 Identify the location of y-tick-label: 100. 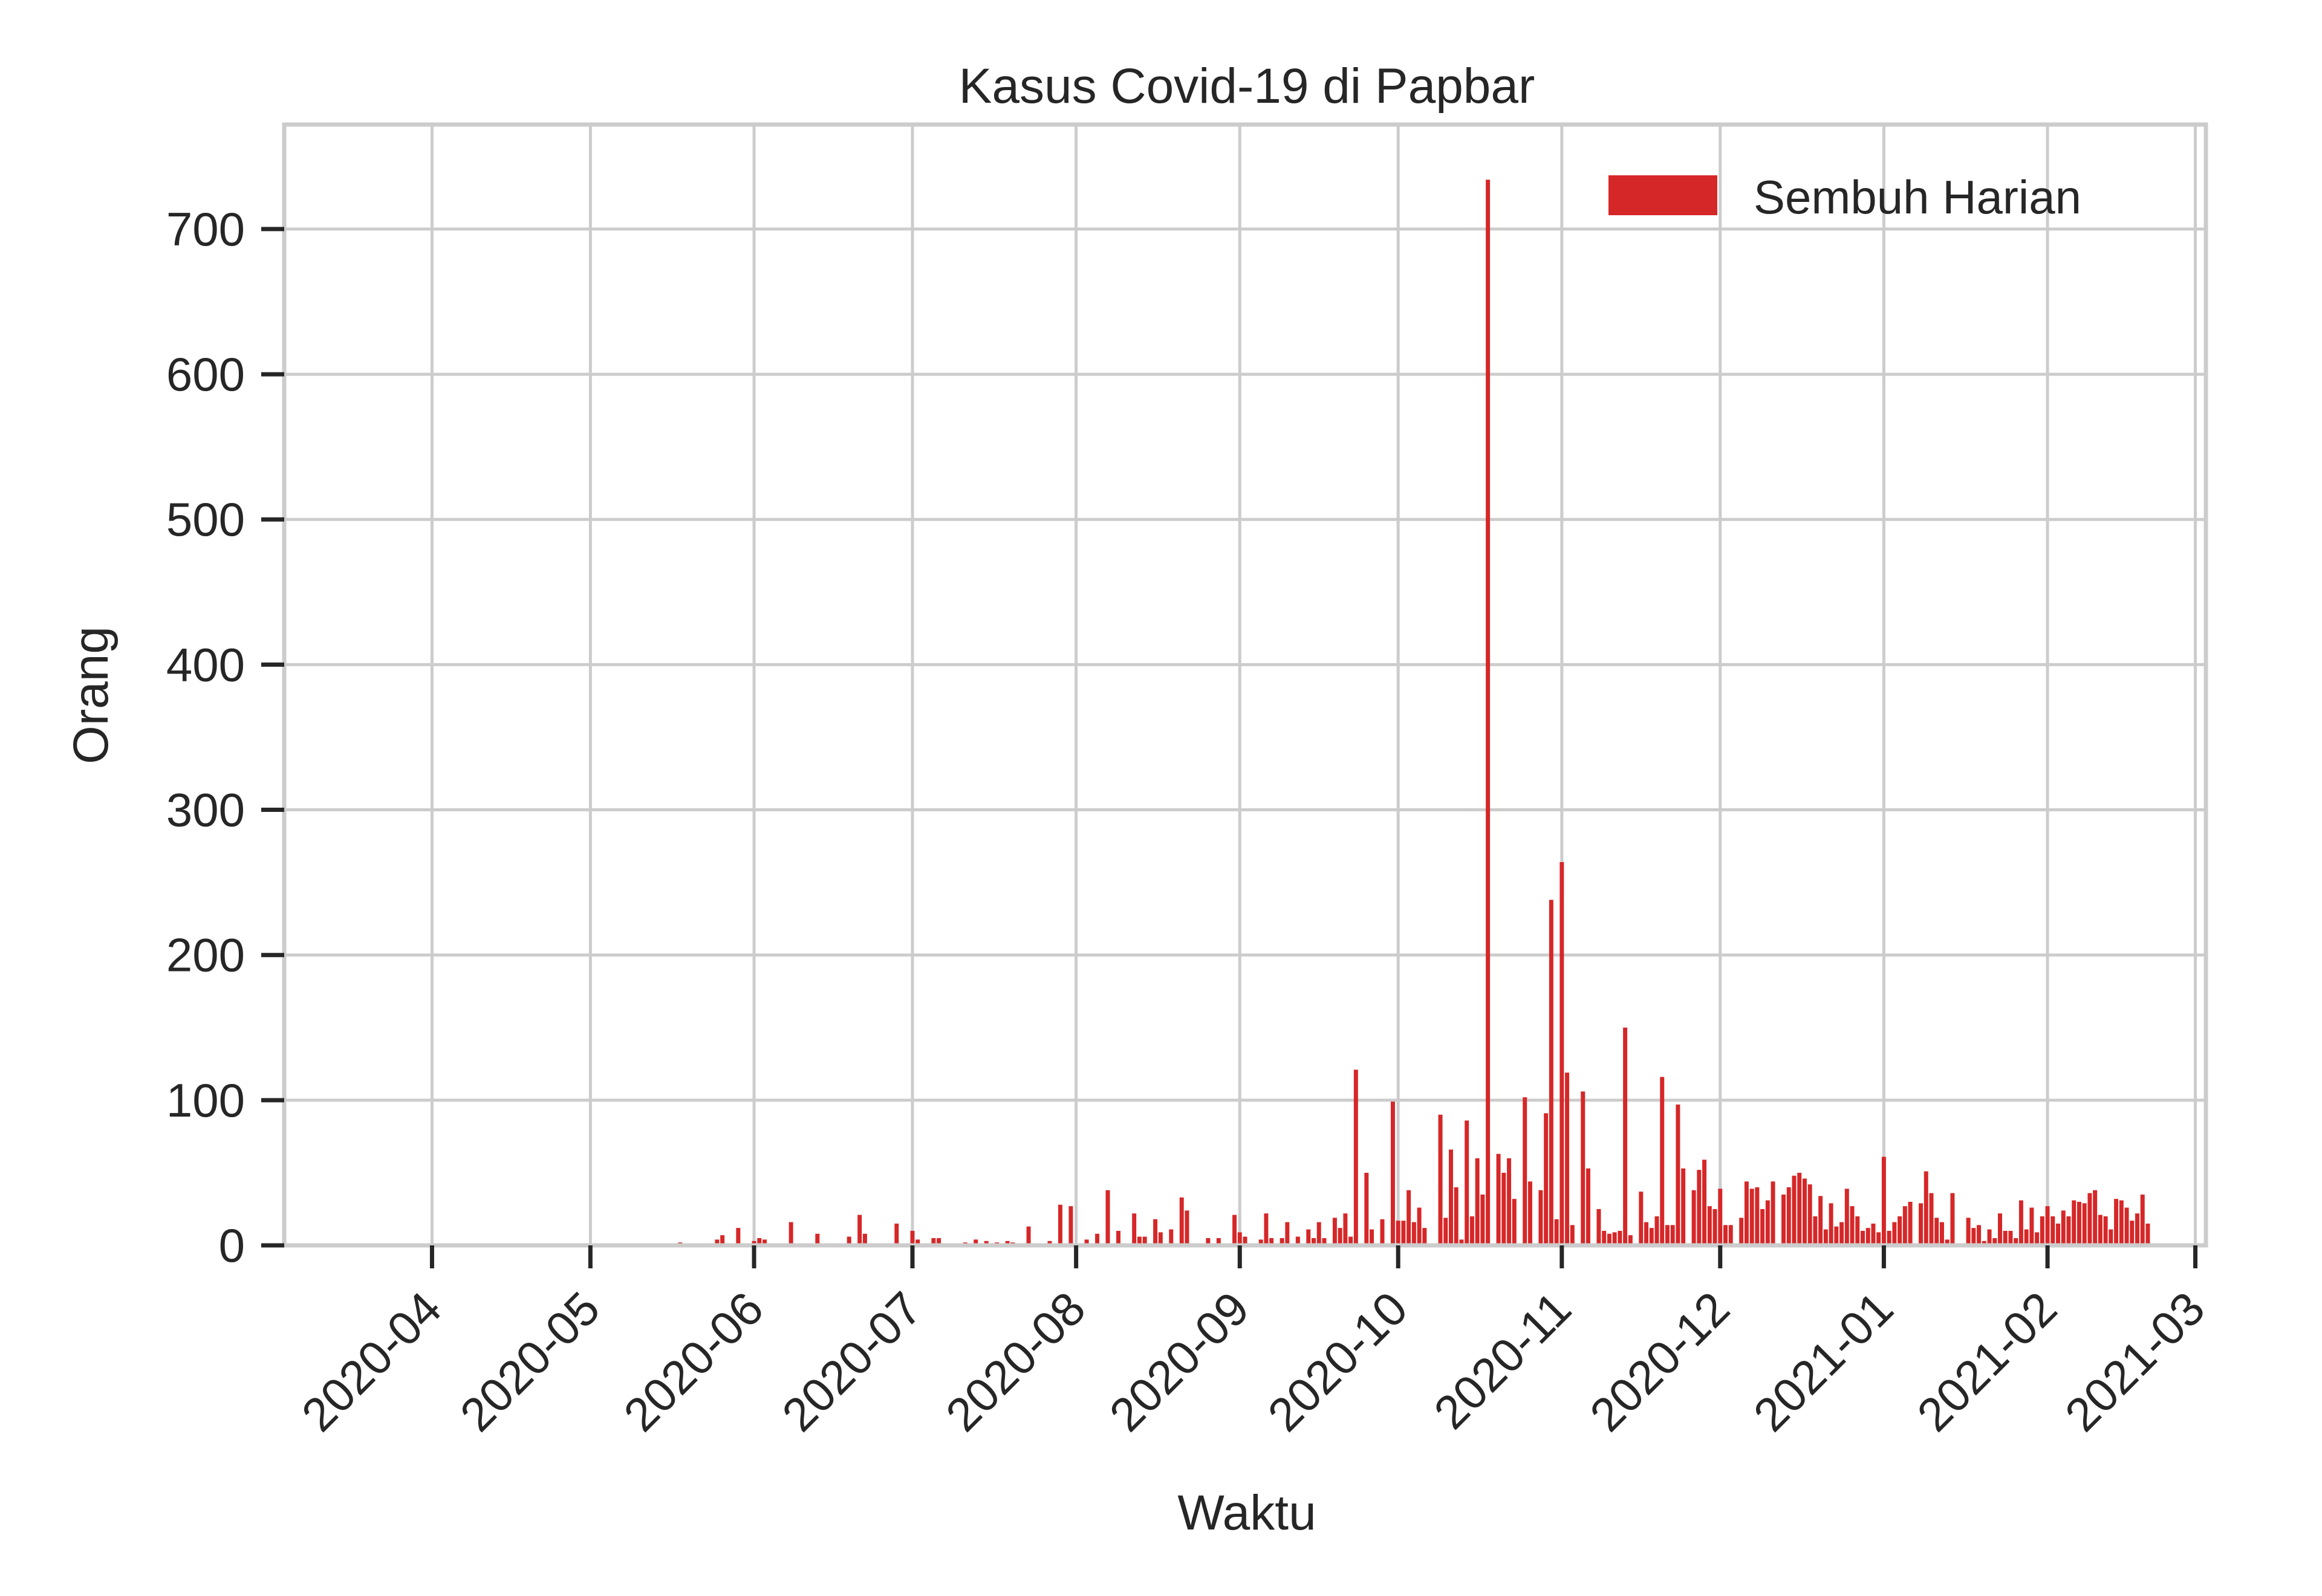
(205, 1100).